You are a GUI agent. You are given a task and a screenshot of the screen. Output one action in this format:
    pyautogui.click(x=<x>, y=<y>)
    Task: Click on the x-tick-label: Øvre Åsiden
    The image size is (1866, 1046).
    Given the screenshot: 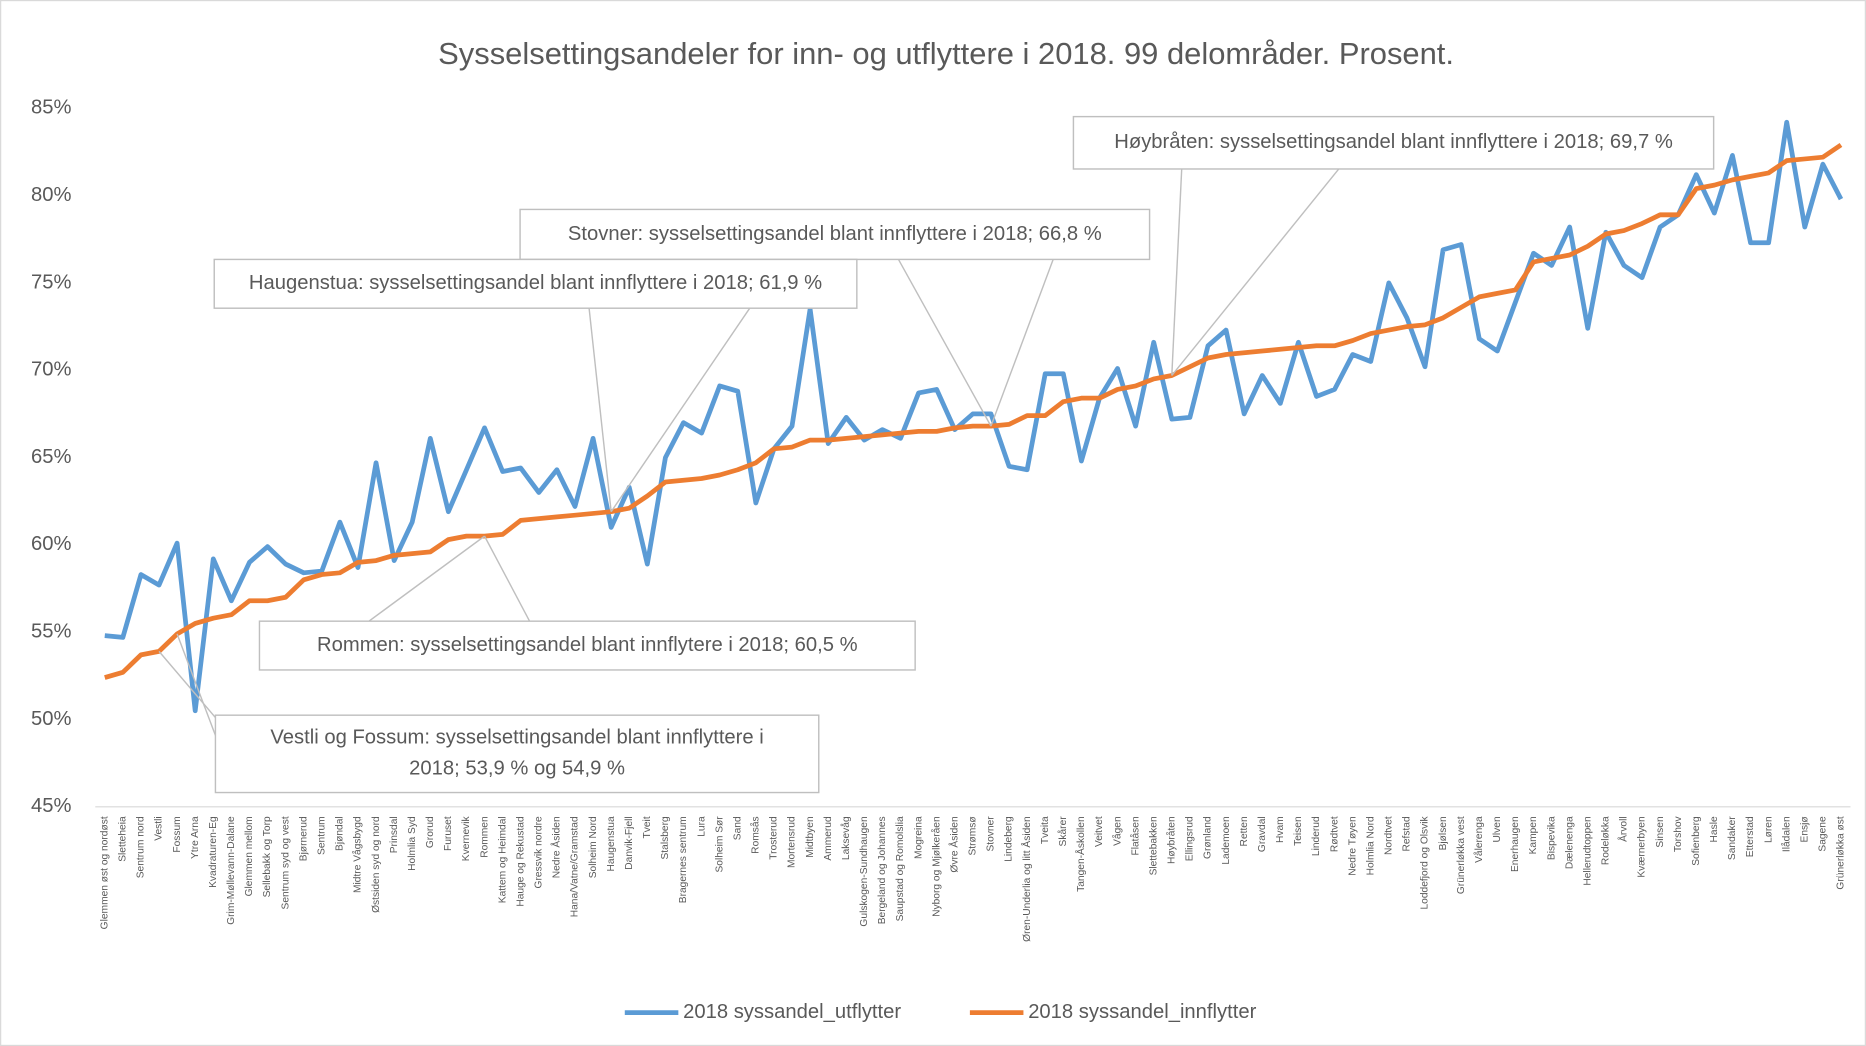 What is the action you would take?
    pyautogui.click(x=953, y=844)
    